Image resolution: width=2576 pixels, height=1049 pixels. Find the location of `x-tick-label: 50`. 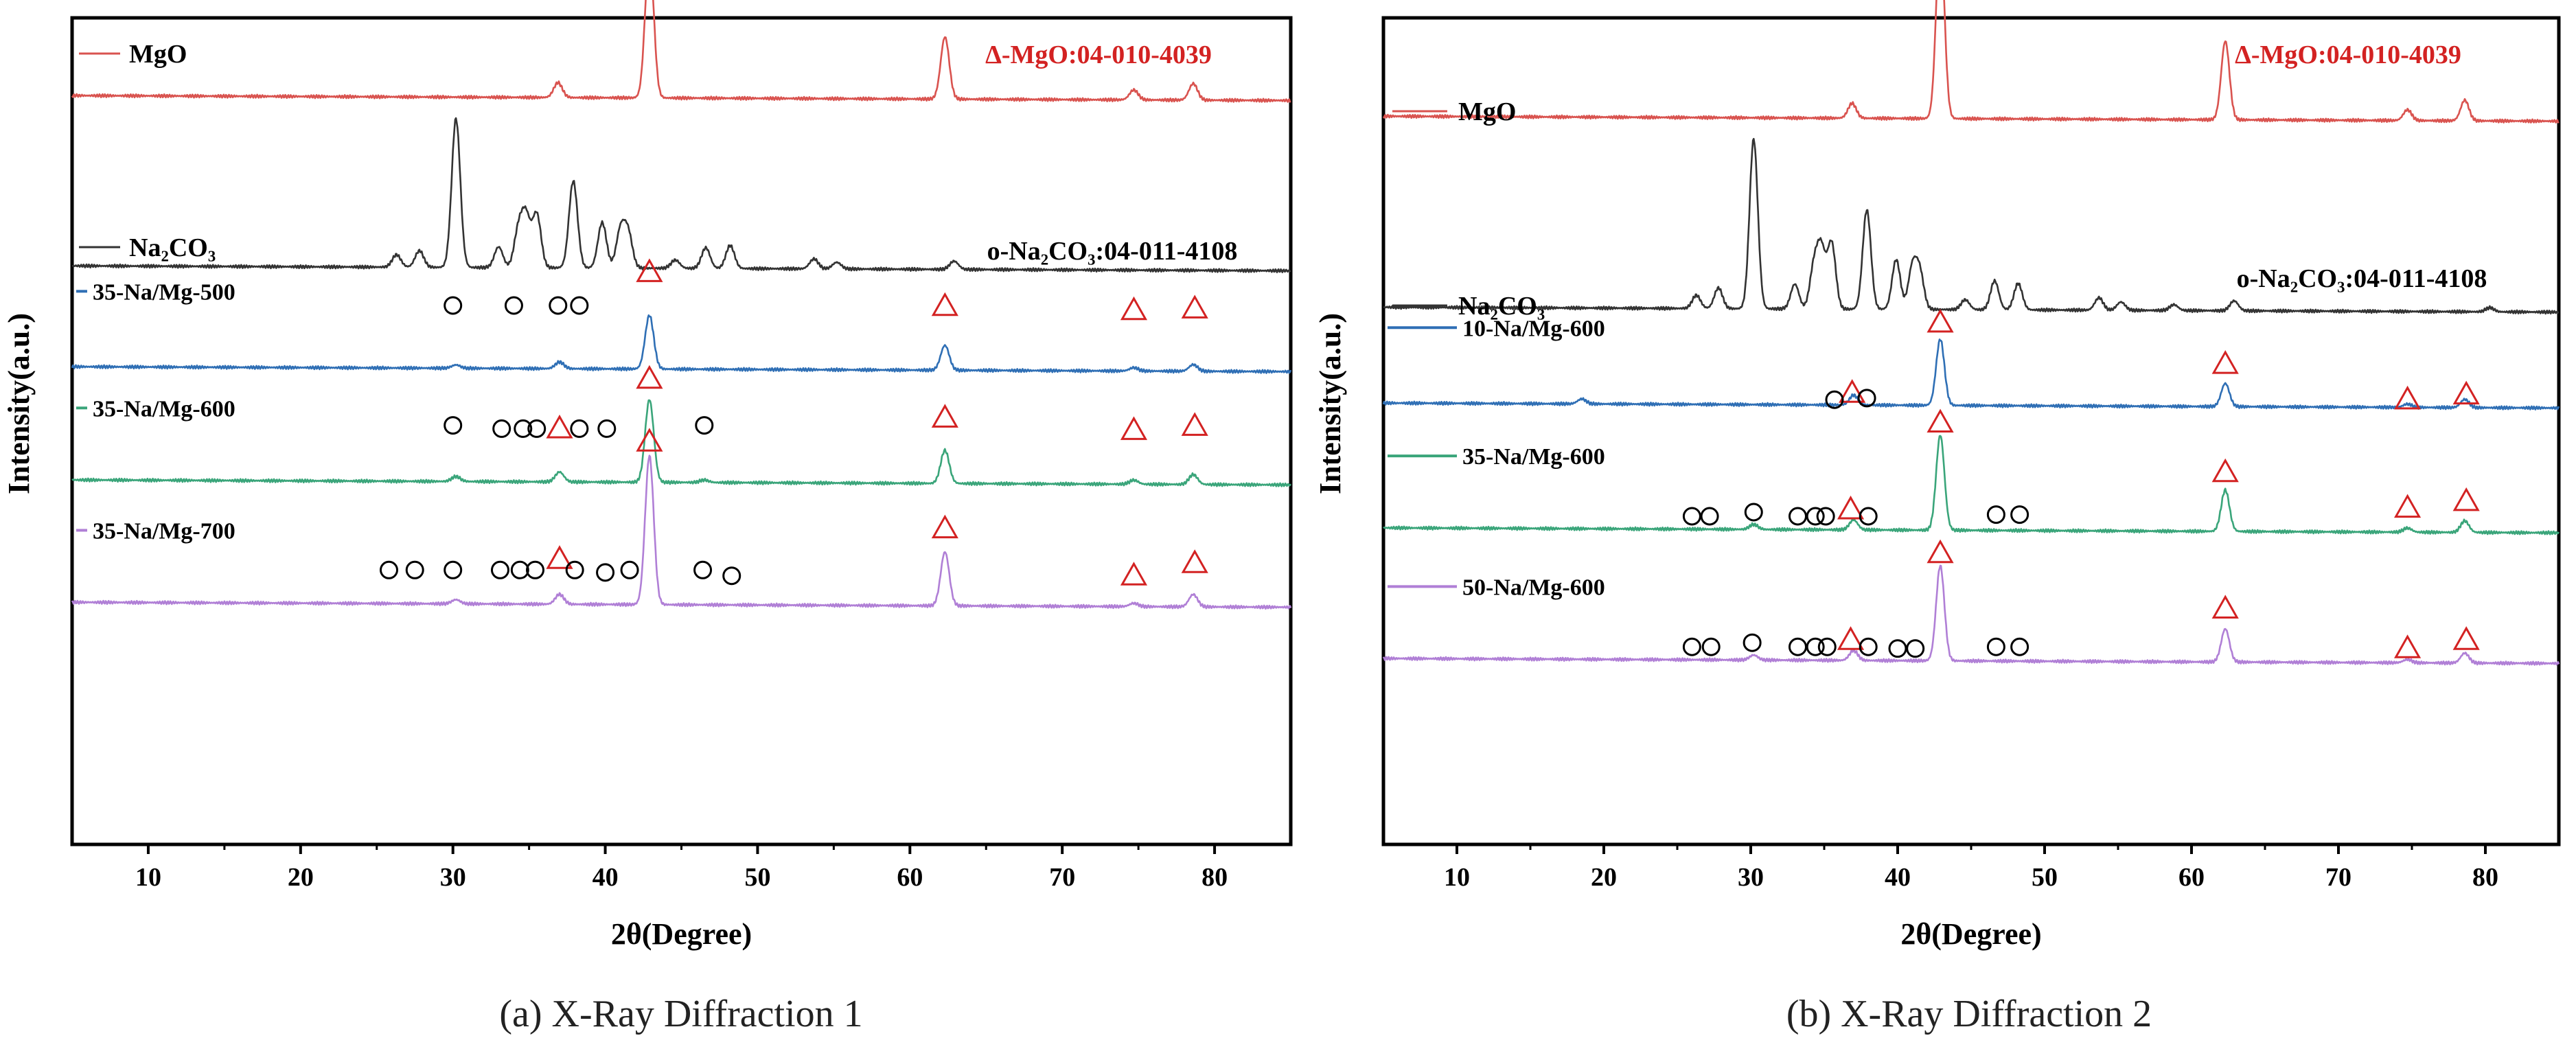

x-tick-label: 50 is located at coordinates (757, 878).